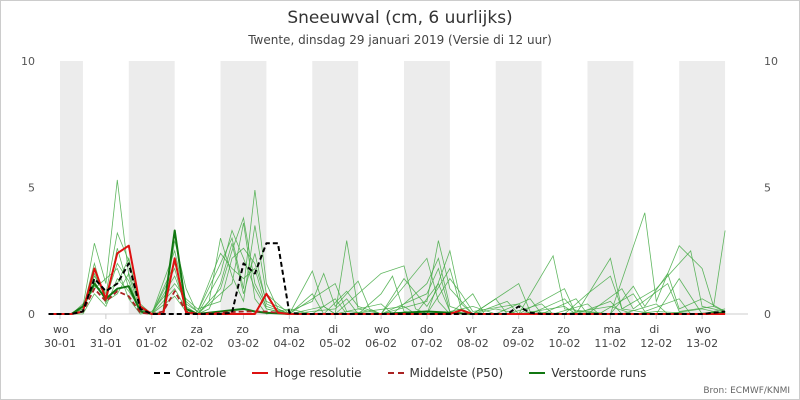  I want to click on legend-label: Middelste (P50), so click(456, 373).